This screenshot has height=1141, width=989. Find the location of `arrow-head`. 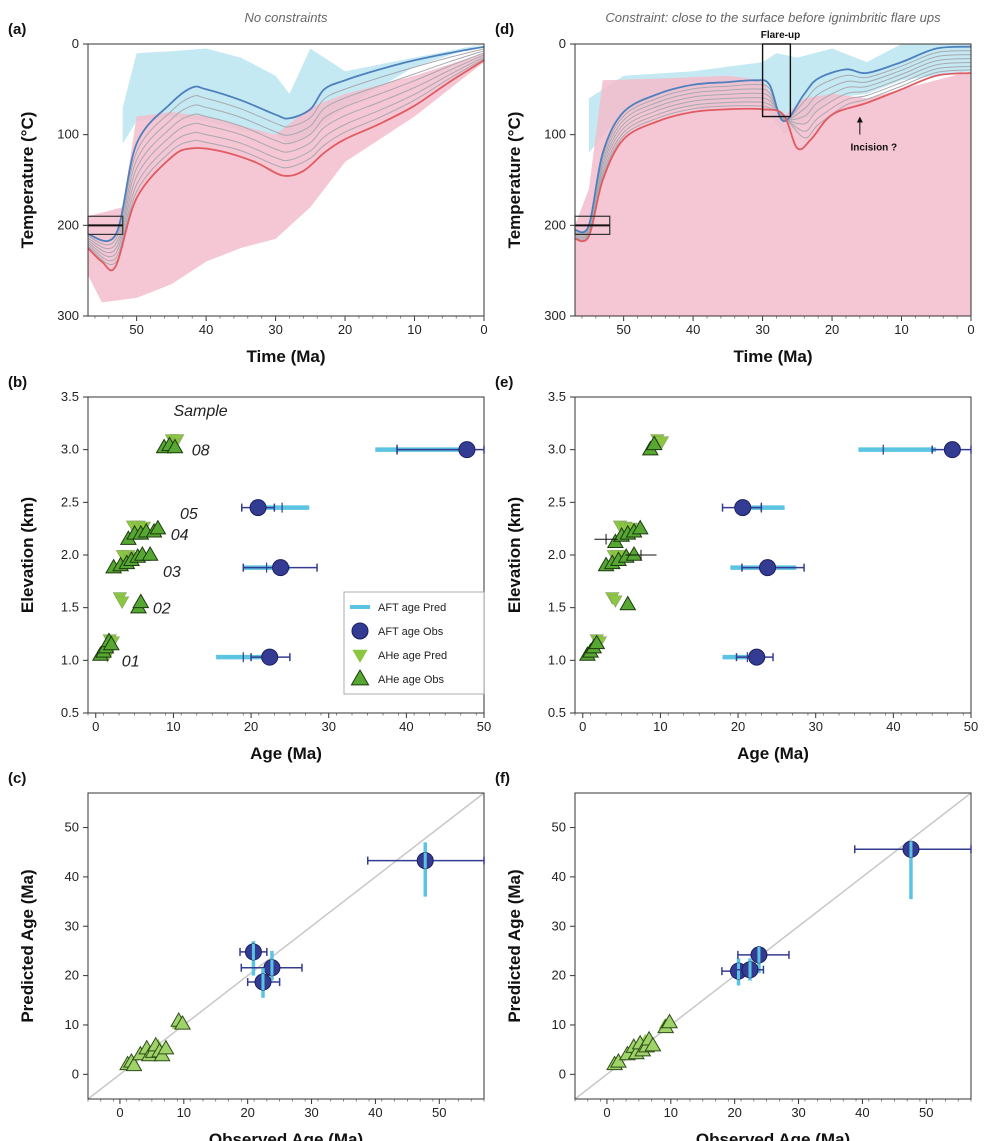

arrow-head is located at coordinates (859, 119).